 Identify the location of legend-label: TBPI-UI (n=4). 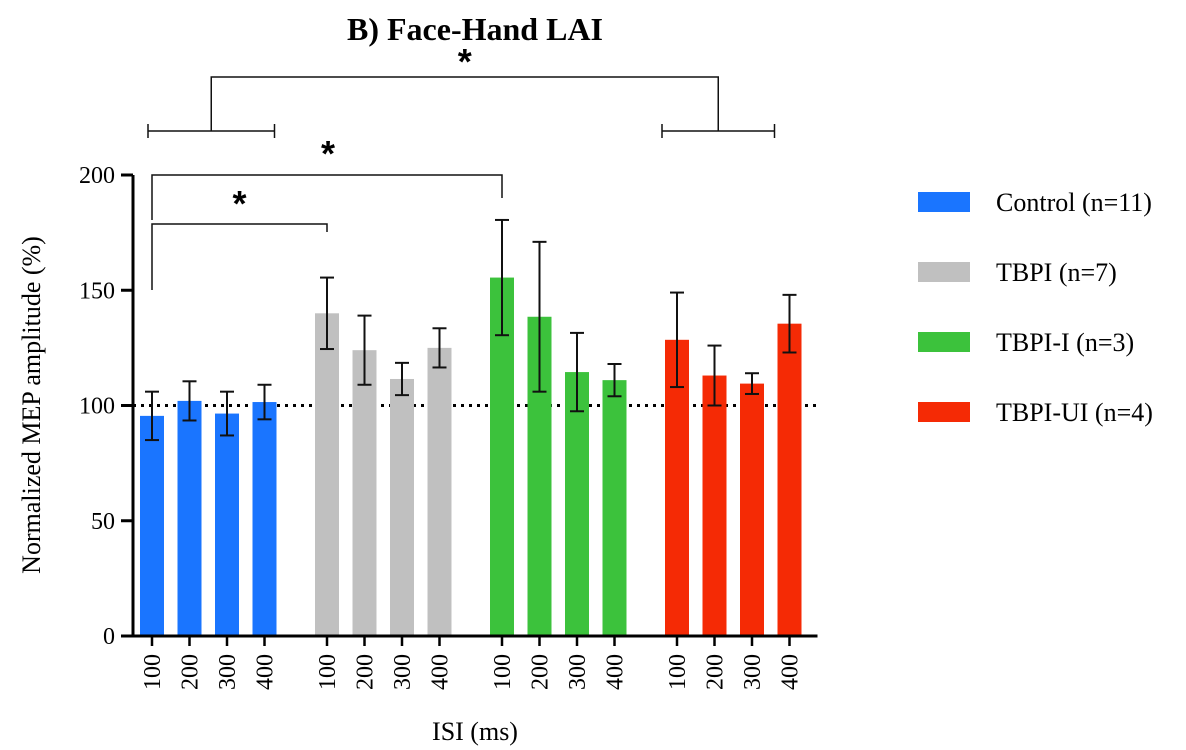
(1074, 412).